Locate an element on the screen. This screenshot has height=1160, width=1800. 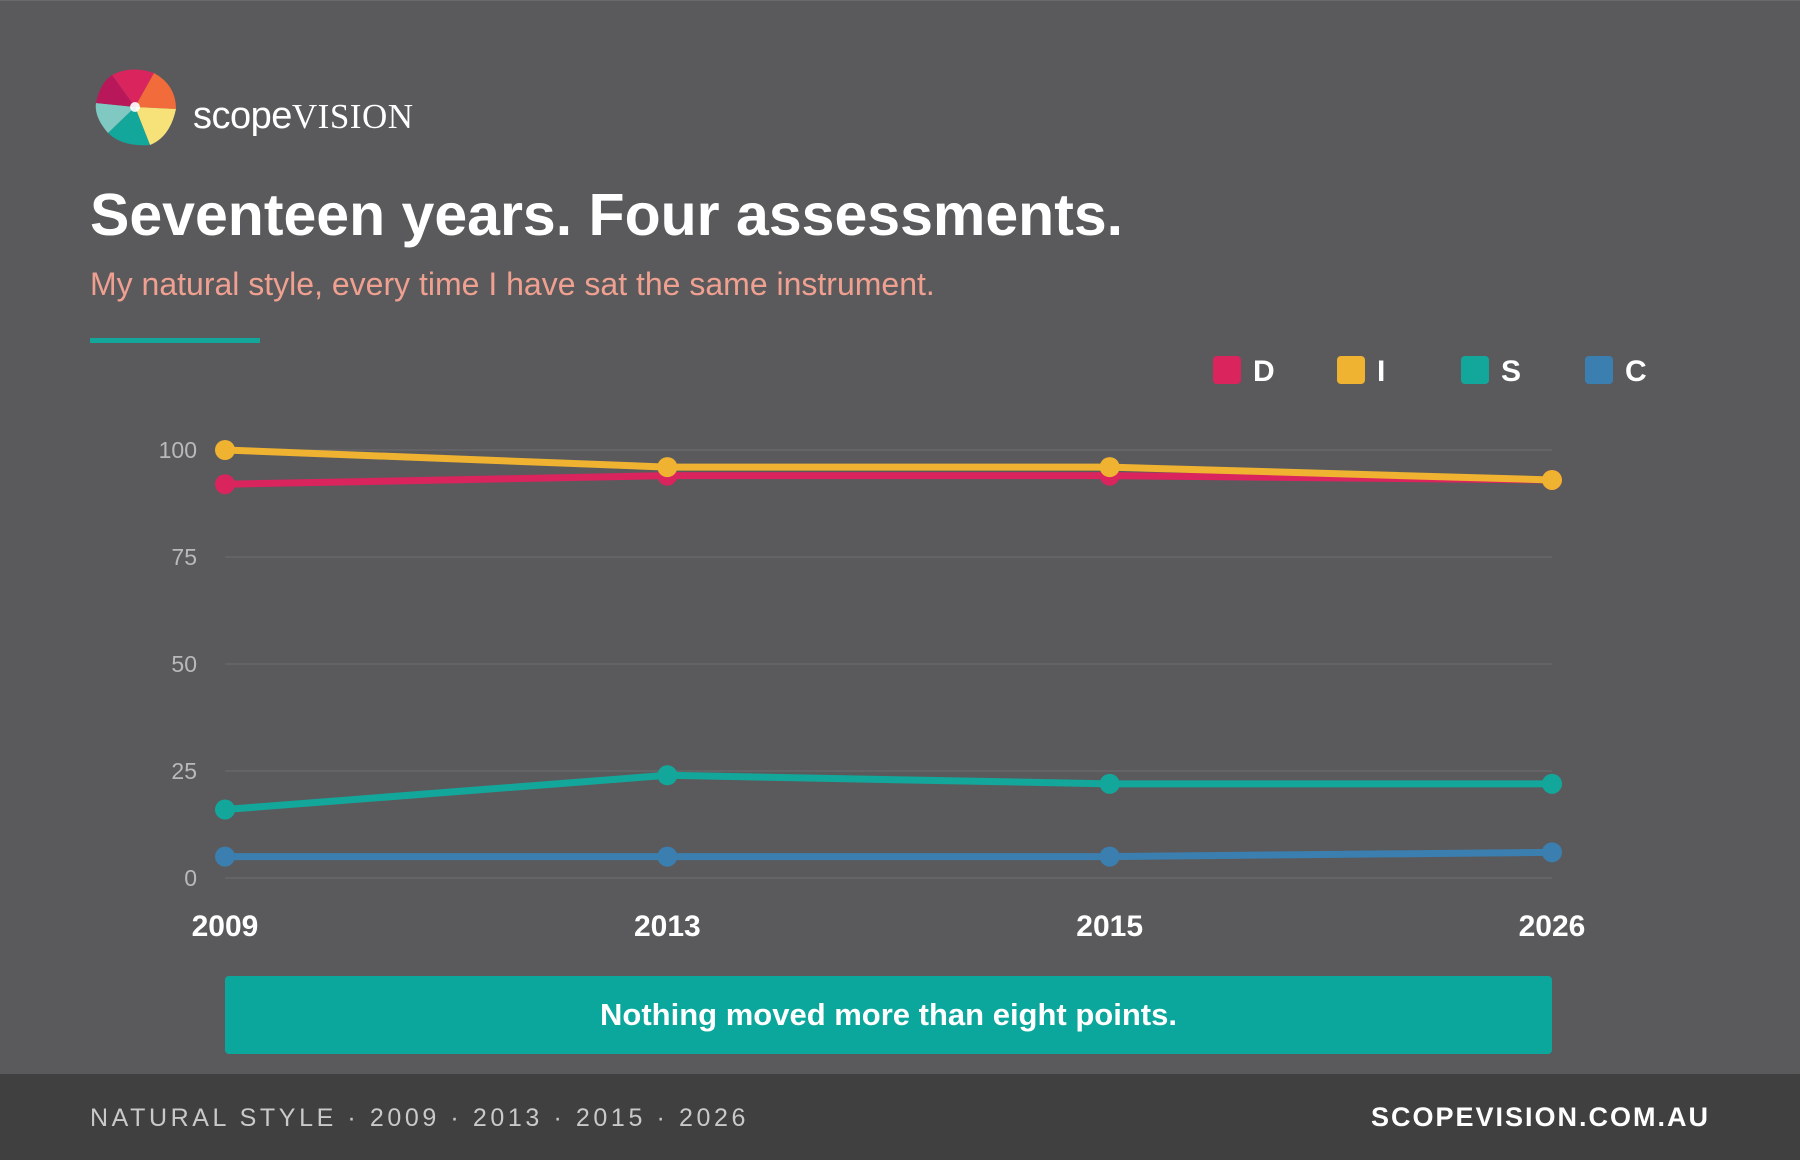
series-I is located at coordinates (888, 465).